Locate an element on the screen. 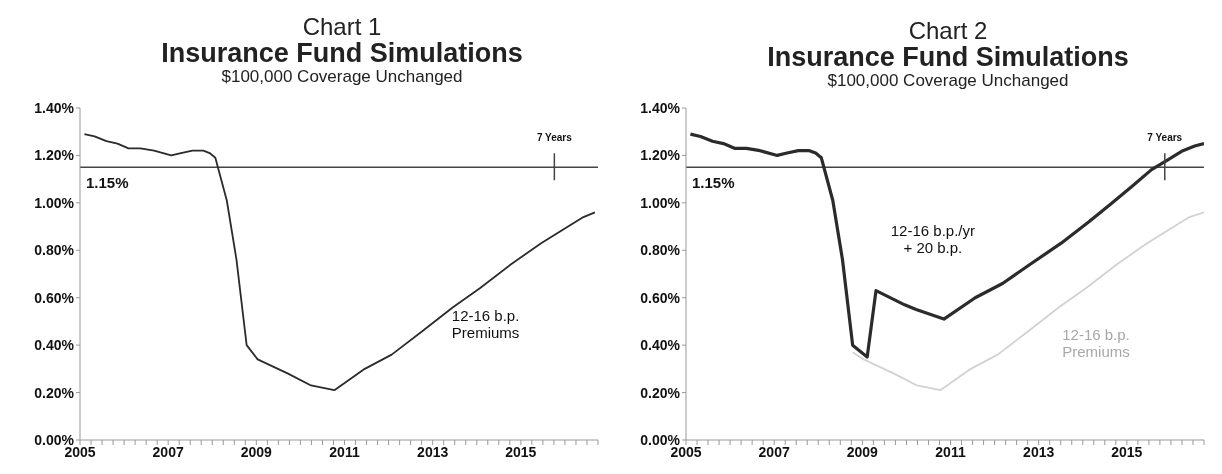 The width and height of the screenshot is (1222, 474). chart-title: Chart 1 Insurance Fund Simulations is located at coordinates (342, 41).